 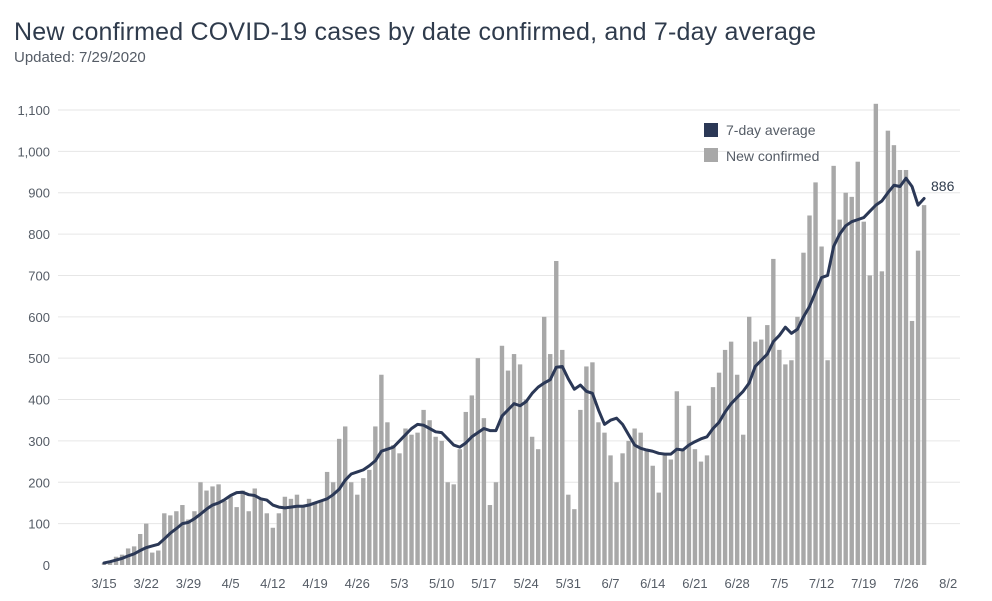 I want to click on x-tick-label: 6/7, so click(x=610, y=583).